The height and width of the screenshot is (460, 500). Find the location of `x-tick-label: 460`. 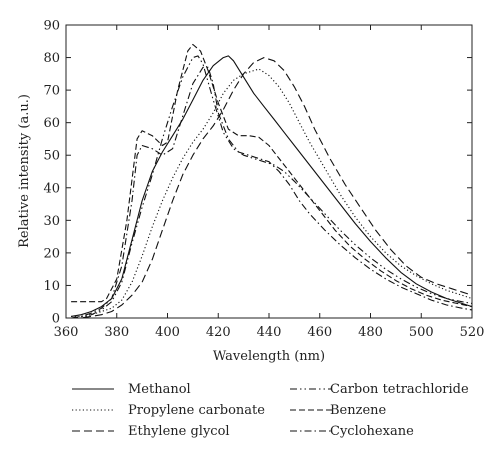

x-tick-label: 460 is located at coordinates (319, 332).